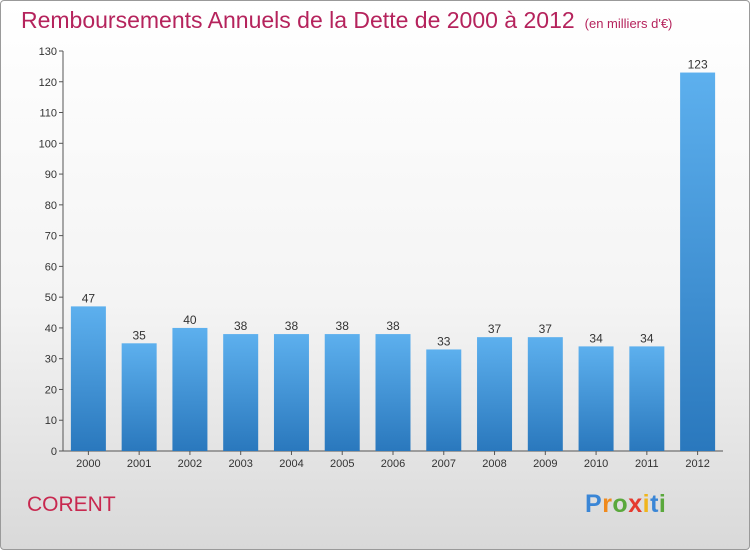 Image resolution: width=750 pixels, height=550 pixels. What do you see at coordinates (620, 504) in the screenshot?
I see `logo-letter: o` at bounding box center [620, 504].